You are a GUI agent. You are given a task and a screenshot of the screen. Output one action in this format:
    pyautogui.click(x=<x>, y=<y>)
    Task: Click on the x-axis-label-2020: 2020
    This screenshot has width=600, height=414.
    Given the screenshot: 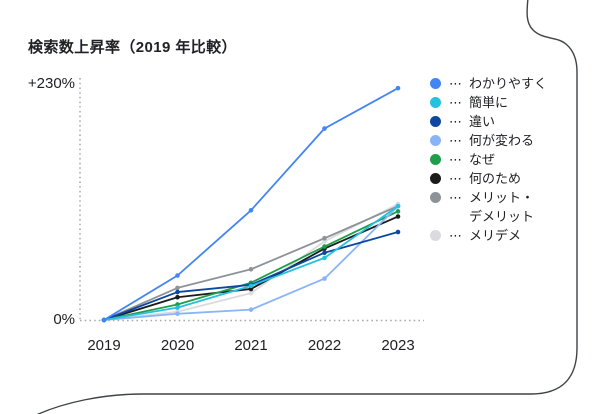 What is the action you would take?
    pyautogui.click(x=177, y=345)
    